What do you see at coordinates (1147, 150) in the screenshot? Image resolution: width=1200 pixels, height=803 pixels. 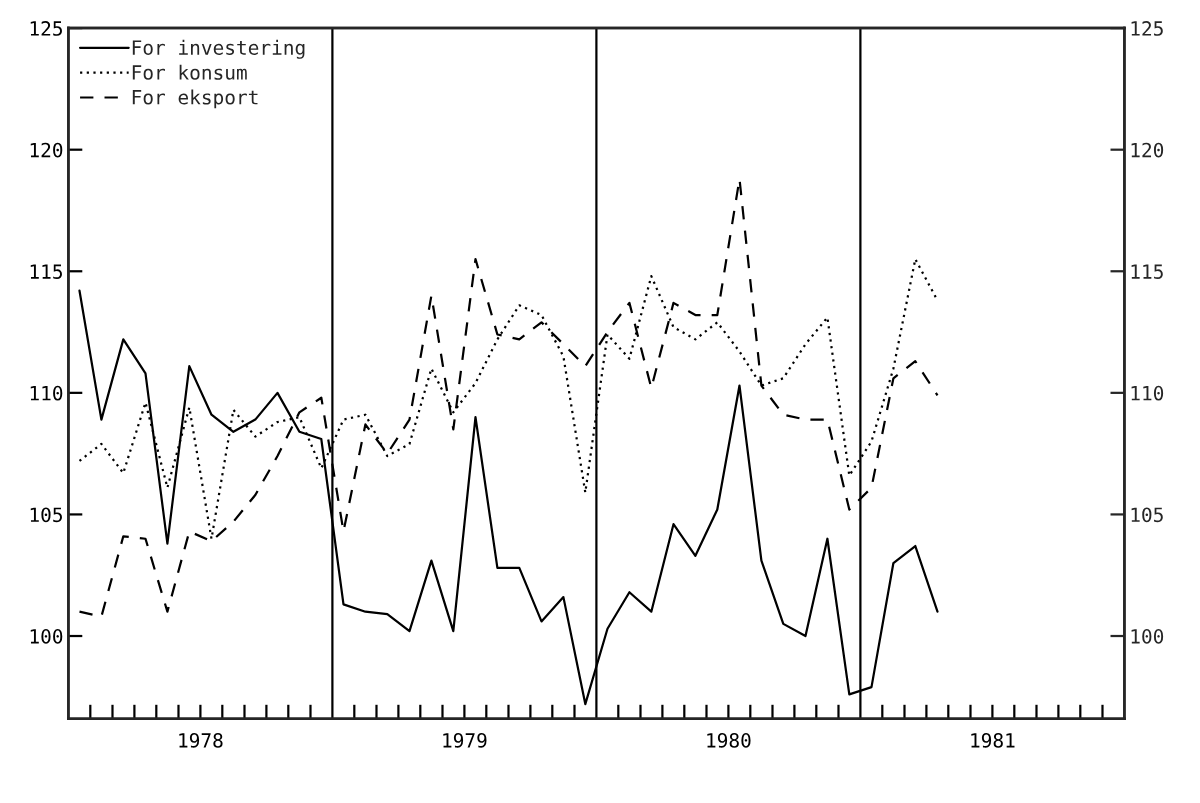 I see `y2-tick-label: 120` at bounding box center [1147, 150].